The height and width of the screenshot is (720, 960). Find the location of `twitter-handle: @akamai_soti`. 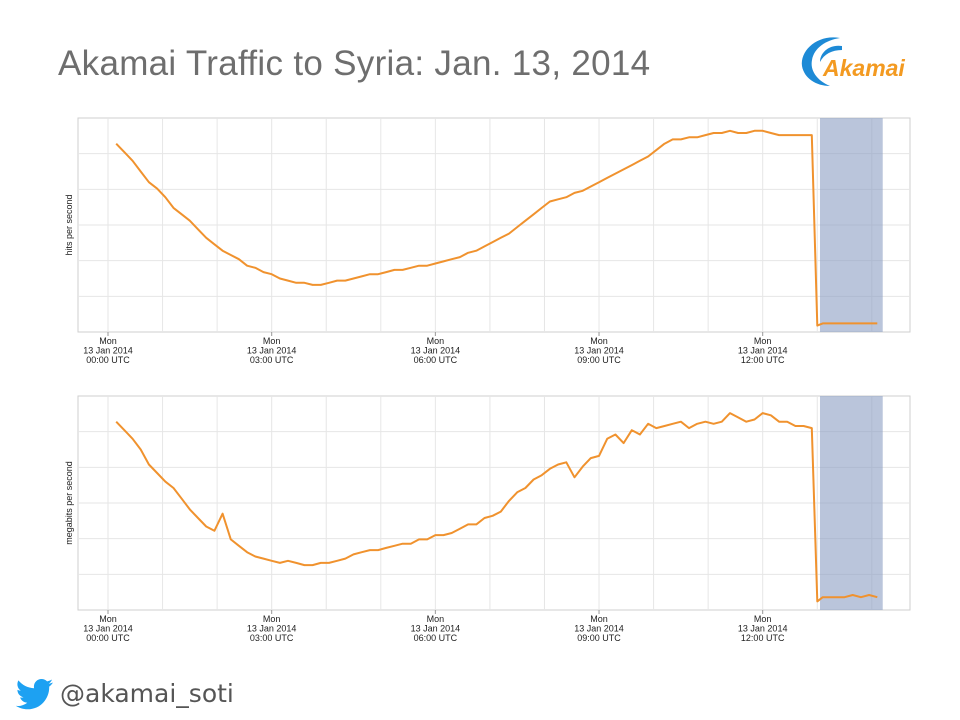

twitter-handle: @akamai_soti is located at coordinates (147, 693).